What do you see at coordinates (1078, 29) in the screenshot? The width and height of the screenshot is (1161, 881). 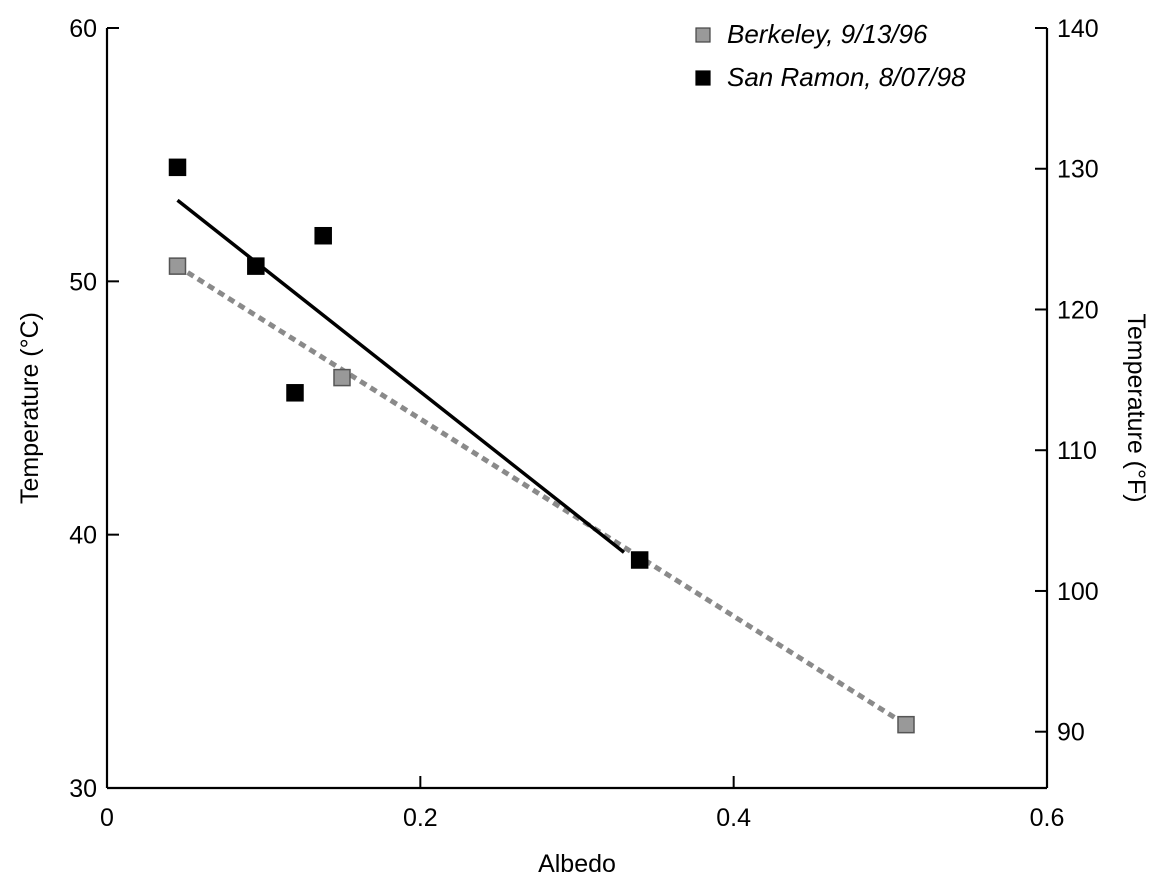 I see `y2-tick-label: 140` at bounding box center [1078, 29].